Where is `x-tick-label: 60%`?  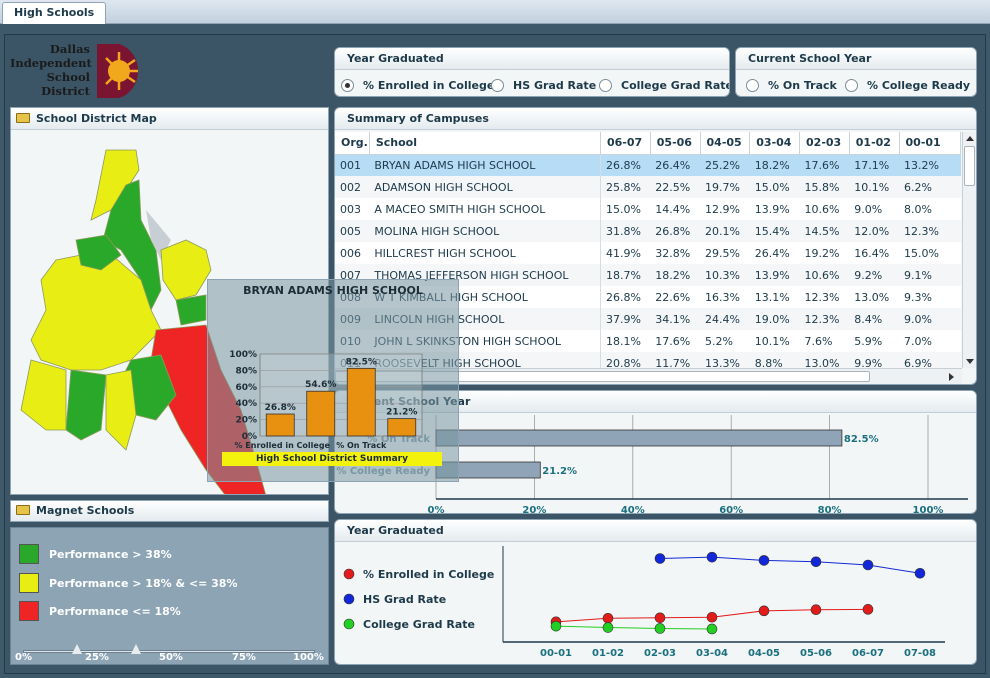 x-tick-label: 60% is located at coordinates (731, 509).